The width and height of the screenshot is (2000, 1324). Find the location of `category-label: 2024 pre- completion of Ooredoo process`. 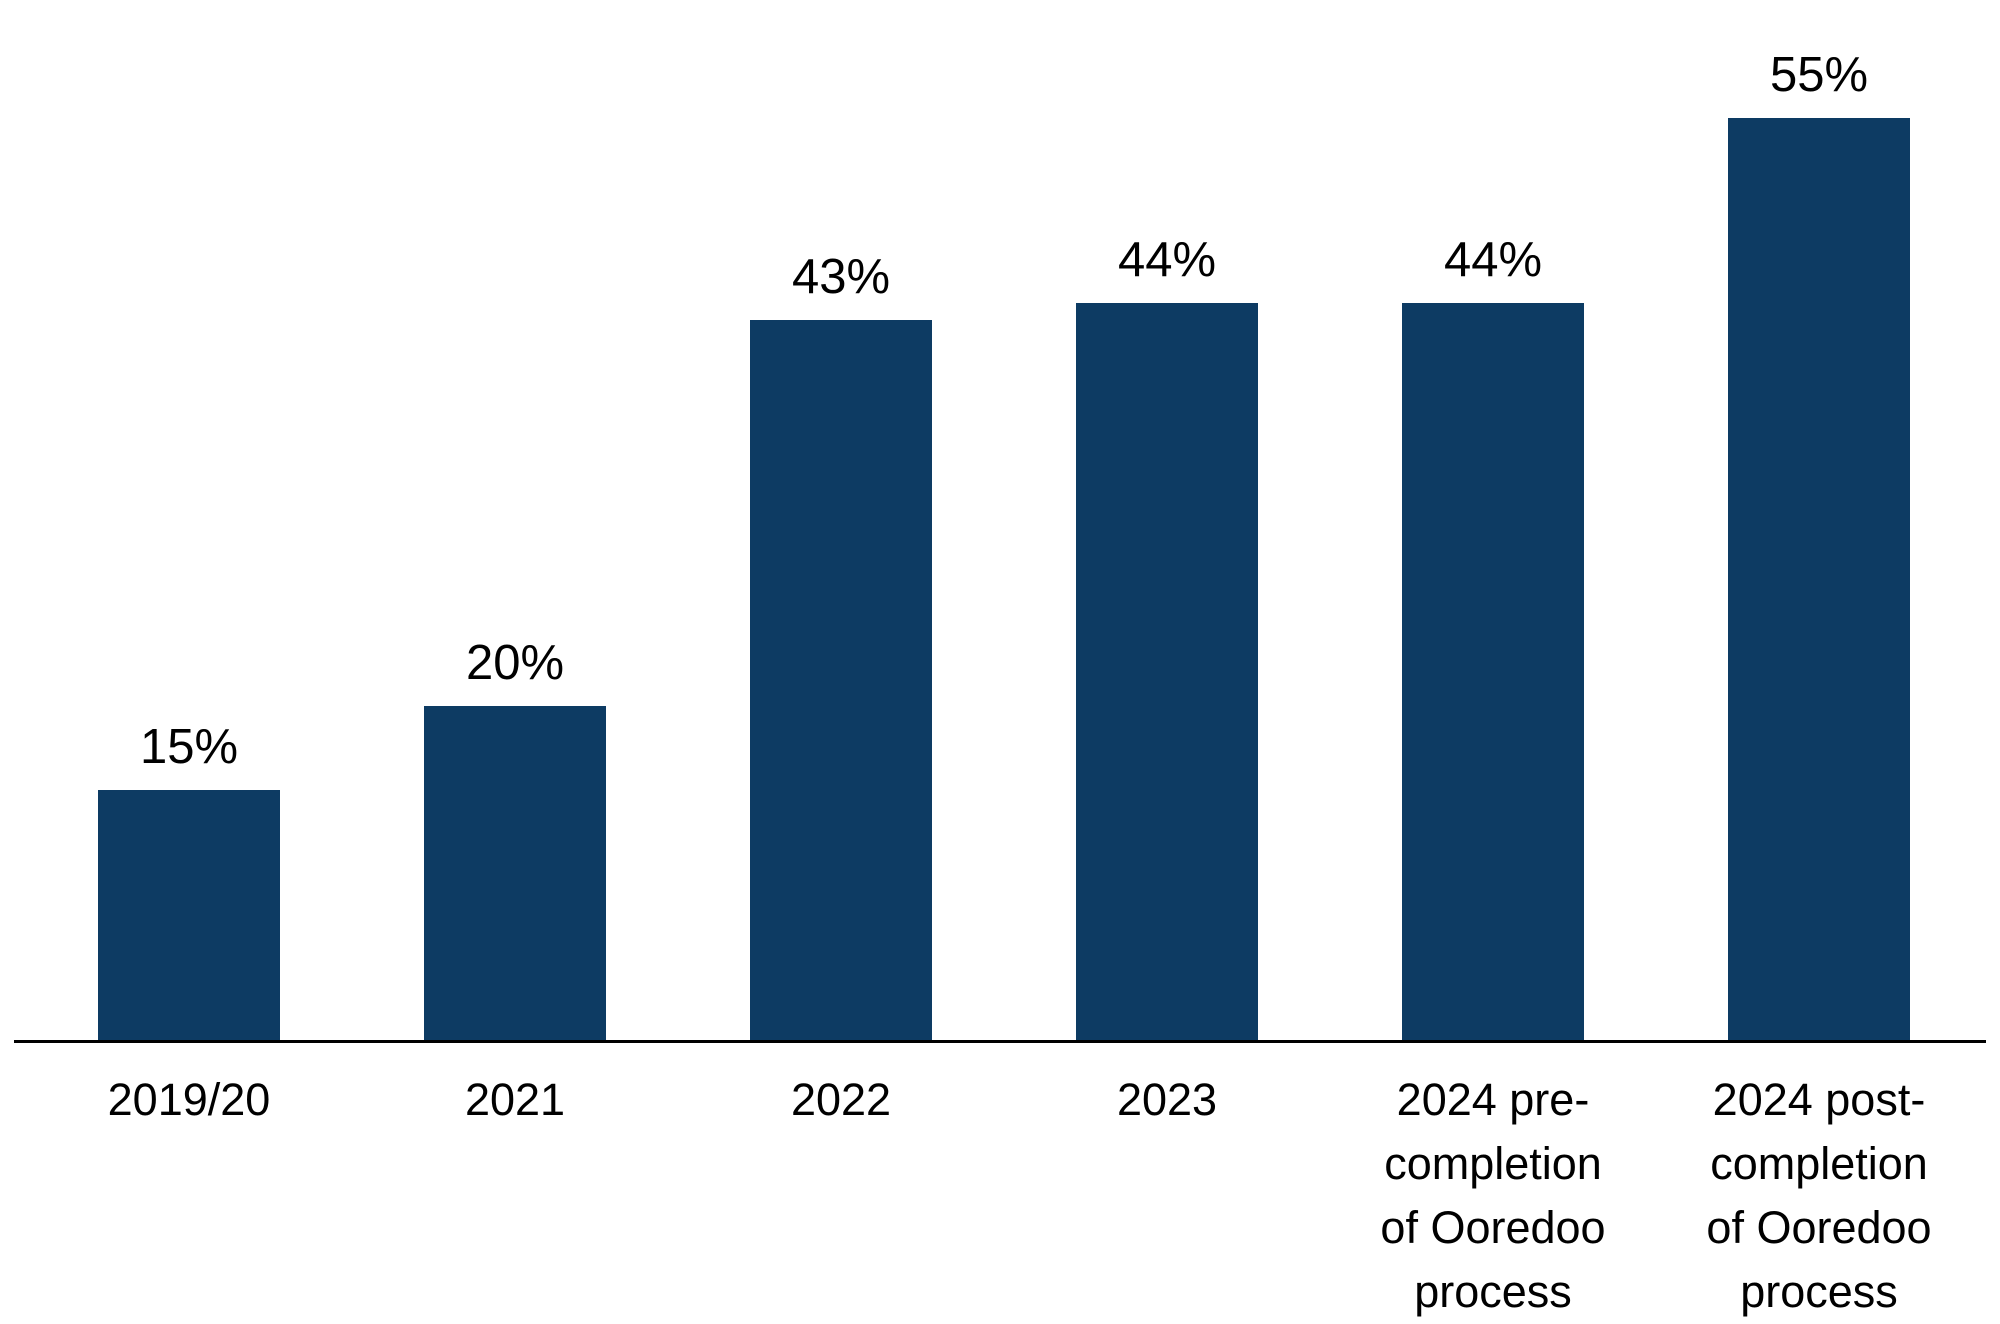

category-label: 2024 pre- completion of Ooredoo process is located at coordinates (1493, 1195).